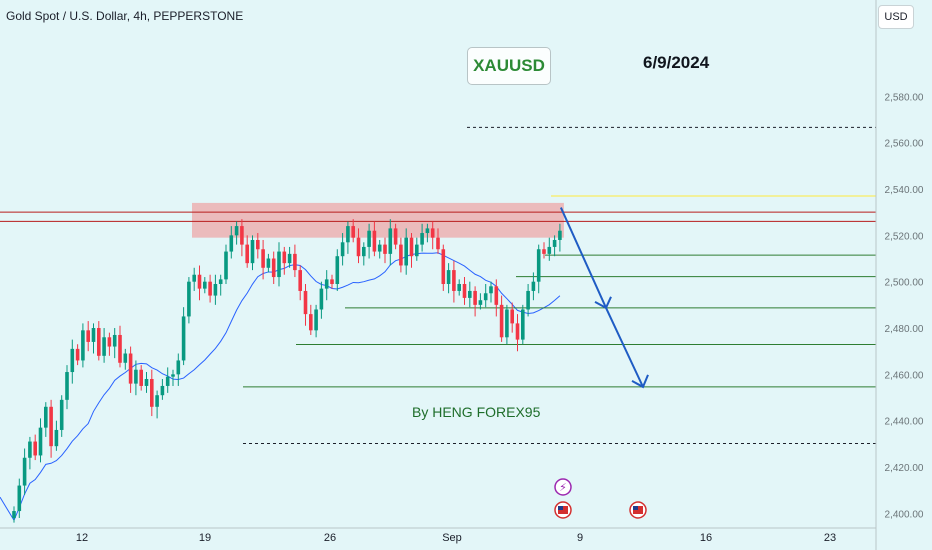  I want to click on symbol-label: XAUUSD, so click(509, 66).